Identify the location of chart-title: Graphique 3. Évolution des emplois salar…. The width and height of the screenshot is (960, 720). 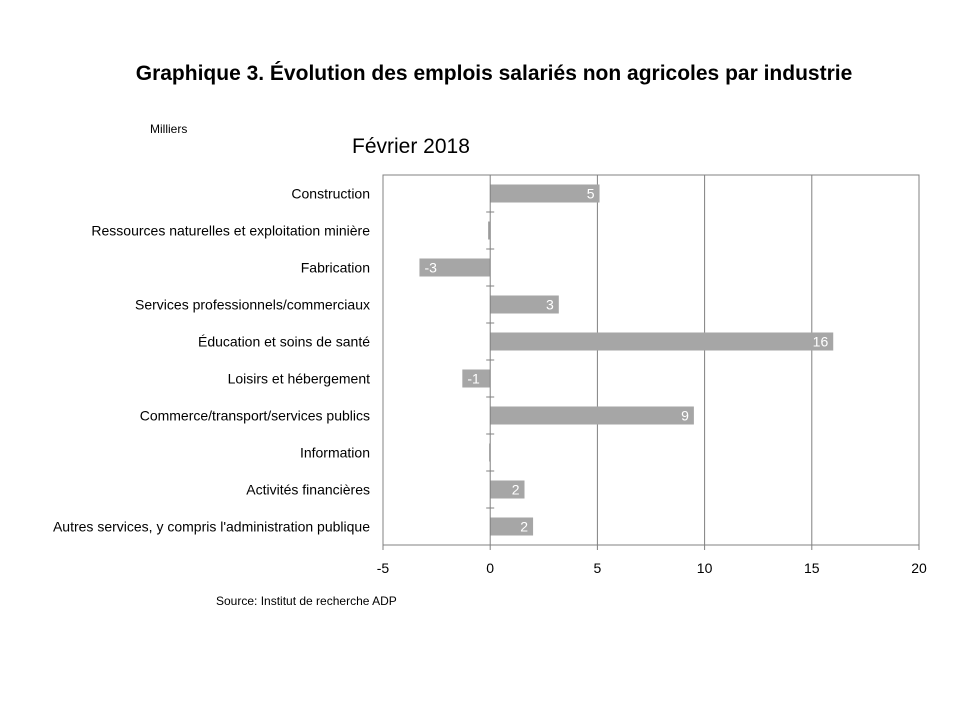
(494, 73).